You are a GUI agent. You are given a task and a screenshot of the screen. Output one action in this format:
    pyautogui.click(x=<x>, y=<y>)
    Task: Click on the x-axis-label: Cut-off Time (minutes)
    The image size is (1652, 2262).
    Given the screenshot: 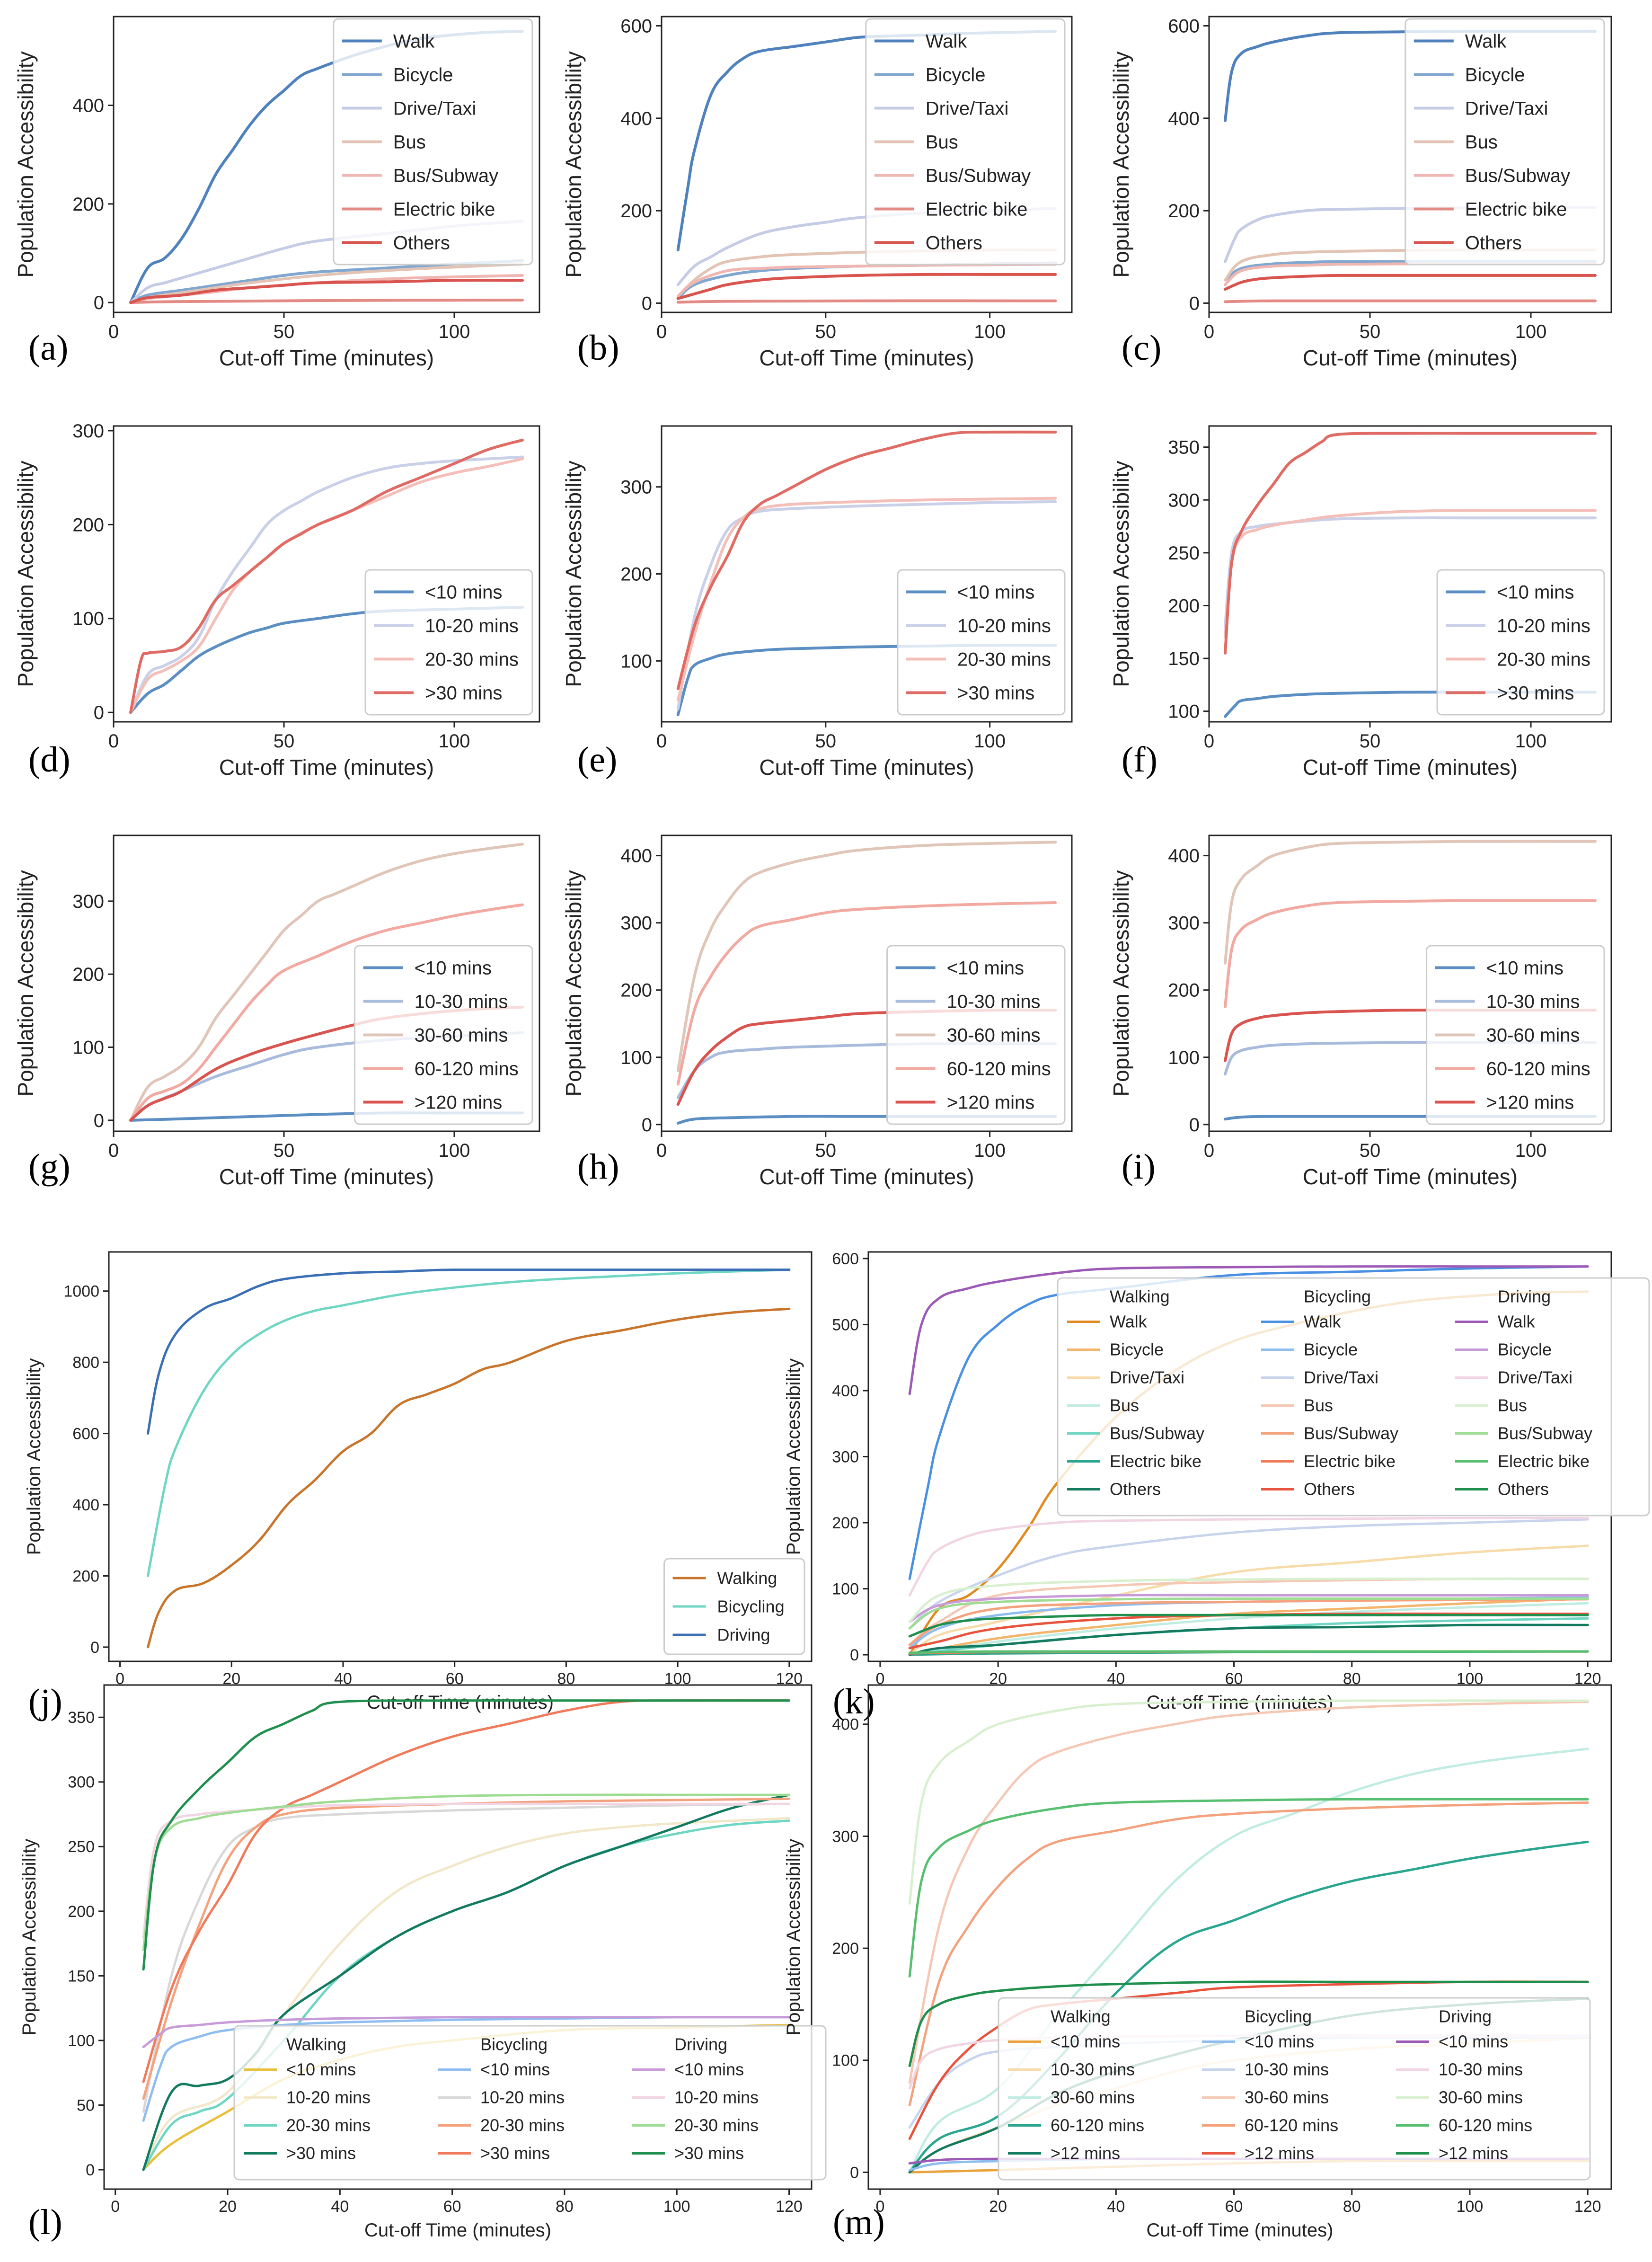 What is the action you would take?
    pyautogui.click(x=326, y=358)
    